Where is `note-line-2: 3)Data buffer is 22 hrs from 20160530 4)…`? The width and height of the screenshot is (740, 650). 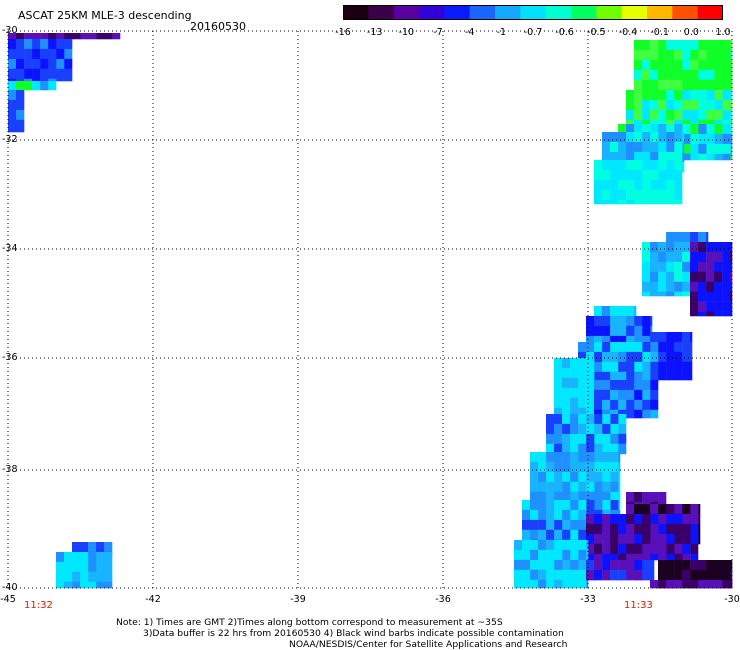 note-line-2: 3)Data buffer is 22 hrs from 20160530 4)… is located at coordinates (353, 633).